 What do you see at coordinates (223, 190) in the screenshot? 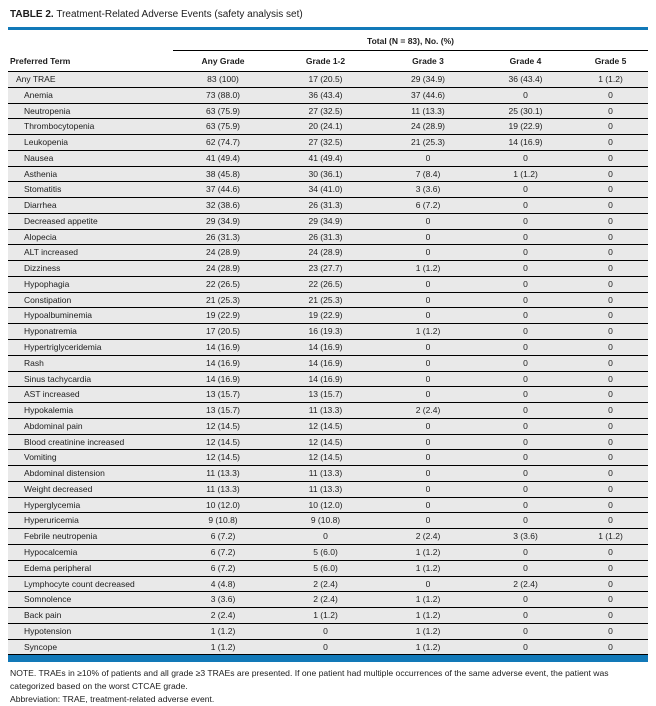
I see `cell-value: 37 (44.6)` at bounding box center [223, 190].